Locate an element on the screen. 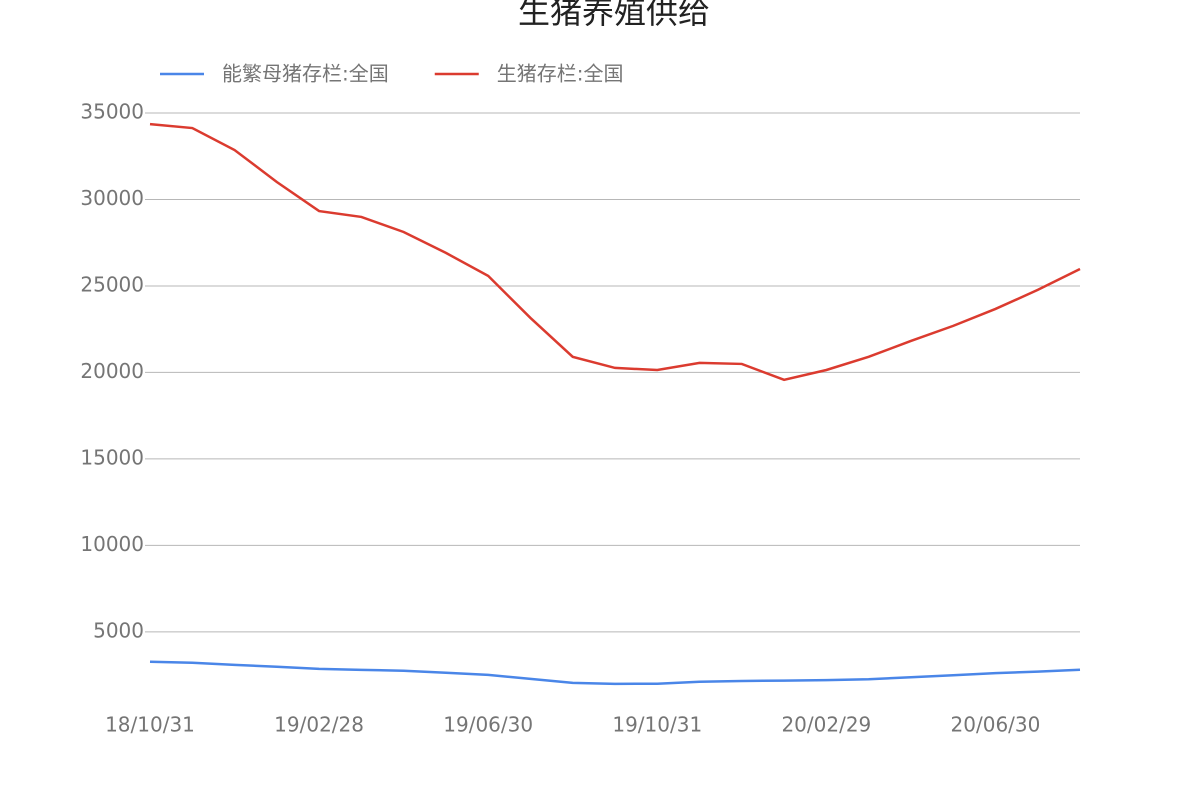 This screenshot has height=804, width=1200. legend-label: 生猪存栏:全国 is located at coordinates (560, 74).